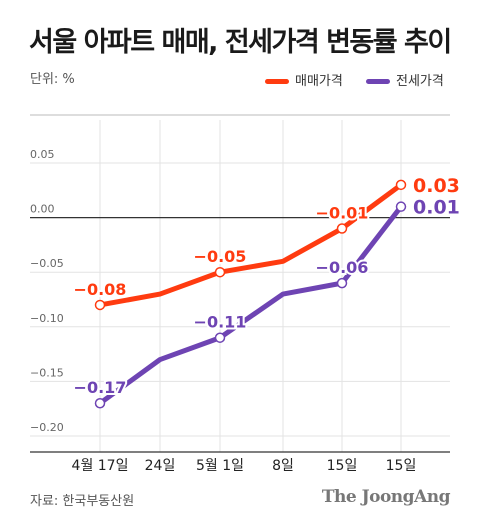 The image size is (480, 527). Describe the element at coordinates (42, 209) in the screenshot. I see `y-tick-label: 0.00` at that location.